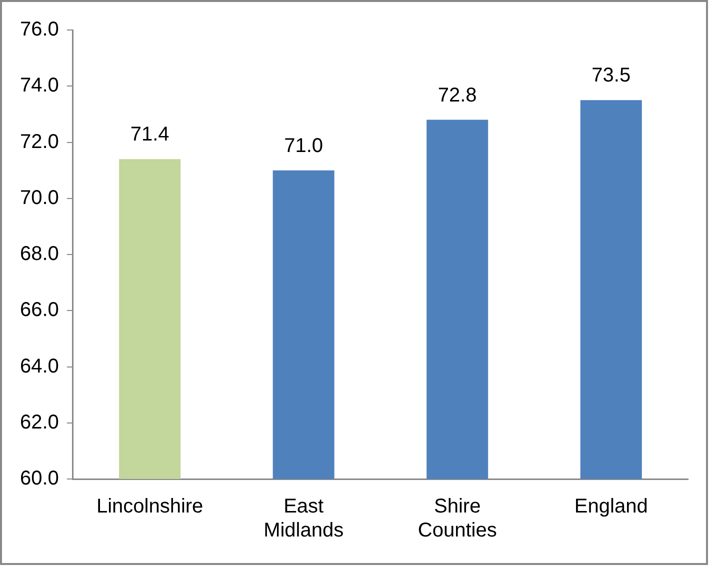 The image size is (710, 566). Describe the element at coordinates (39, 85) in the screenshot. I see `y-tick-label: 74.0` at that location.